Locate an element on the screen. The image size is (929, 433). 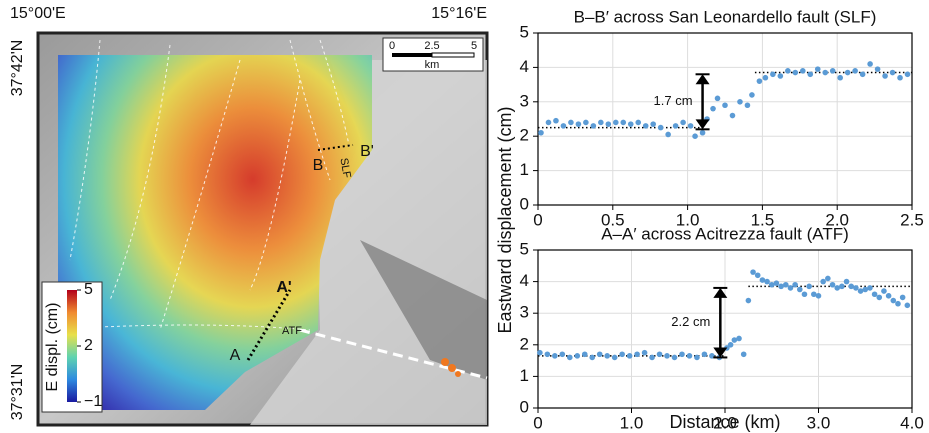
vents is located at coordinates (451, 367).